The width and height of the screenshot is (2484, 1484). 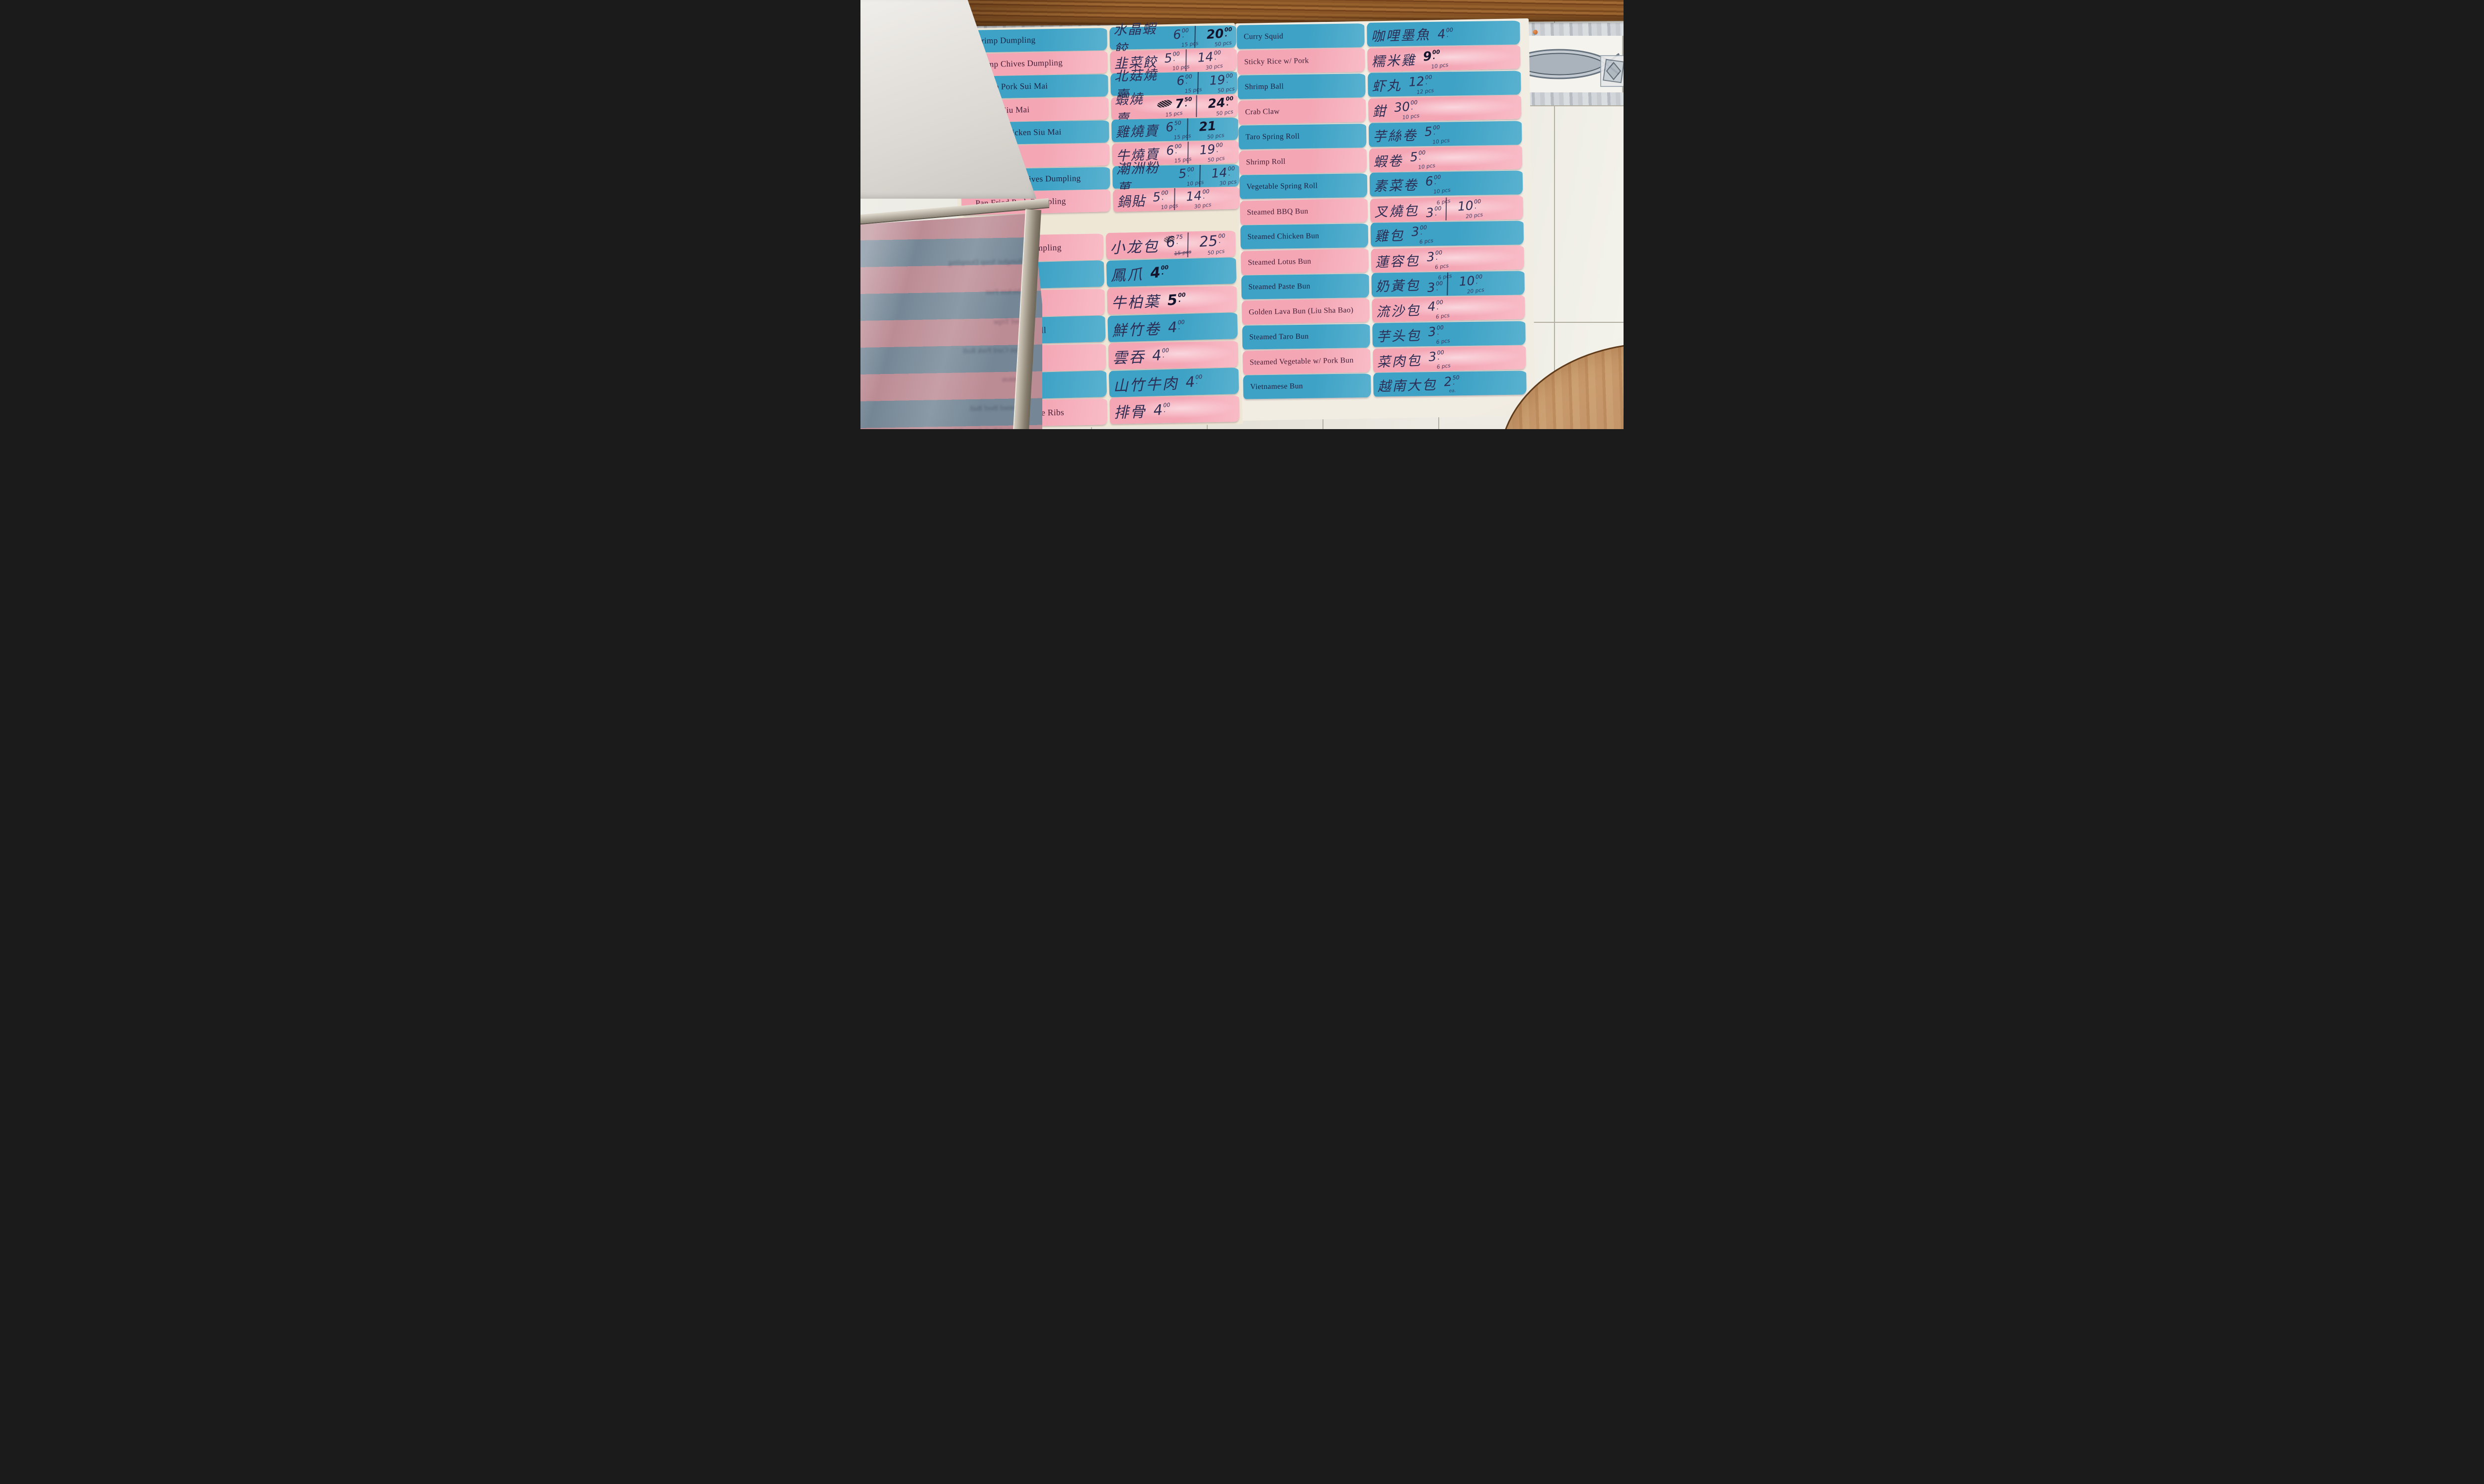 I want to click on menu-item-name-zh: 虾丸, so click(x=1386, y=85).